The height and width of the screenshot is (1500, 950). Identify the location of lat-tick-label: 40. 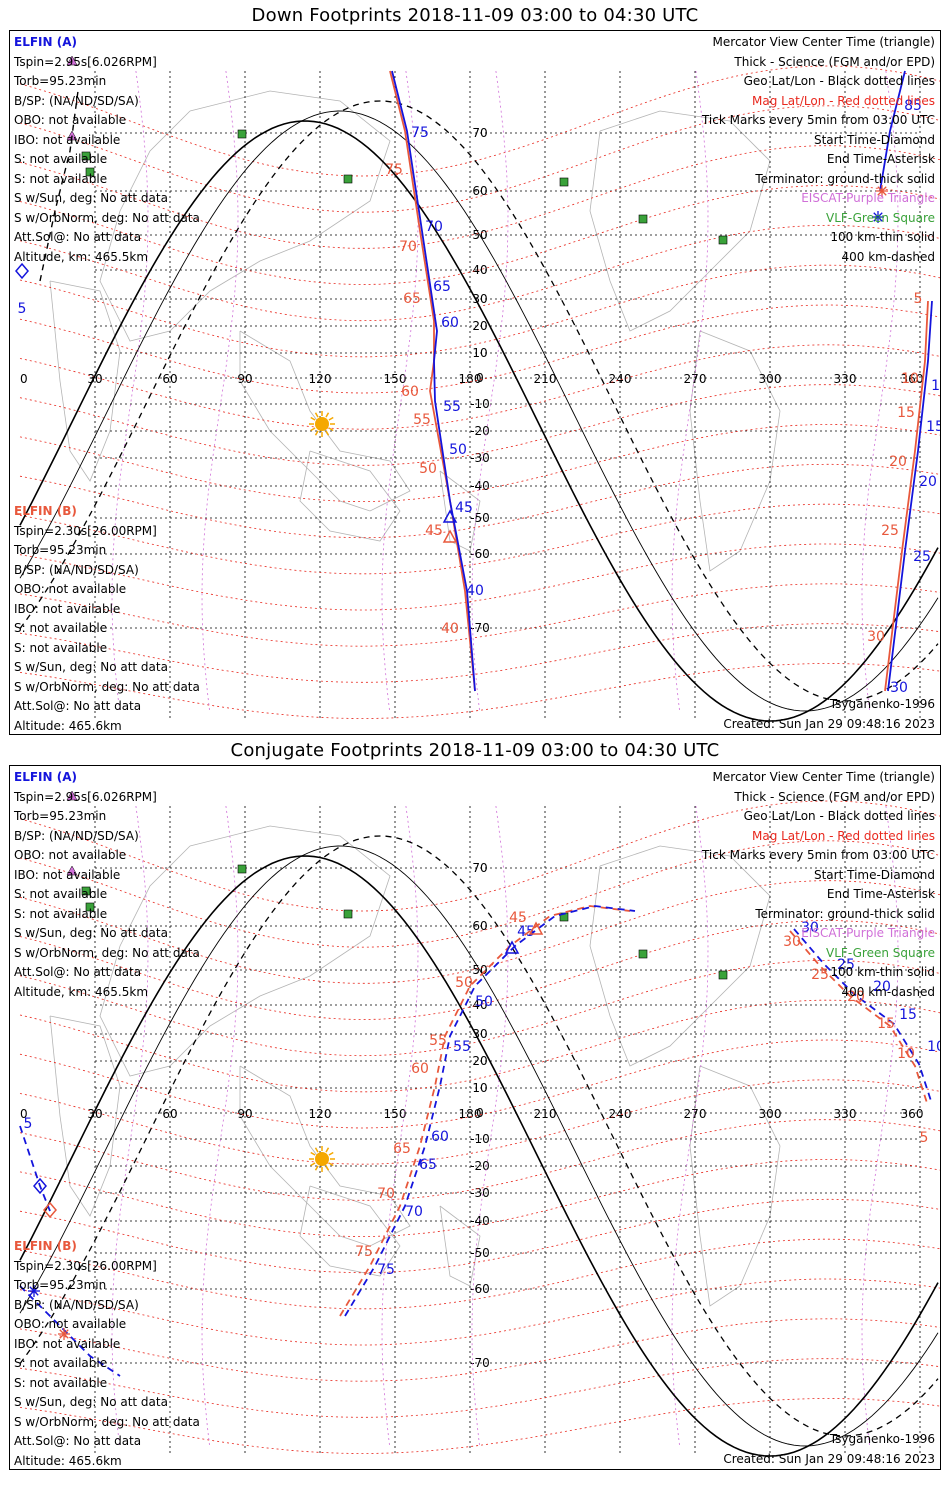
(479, 1005).